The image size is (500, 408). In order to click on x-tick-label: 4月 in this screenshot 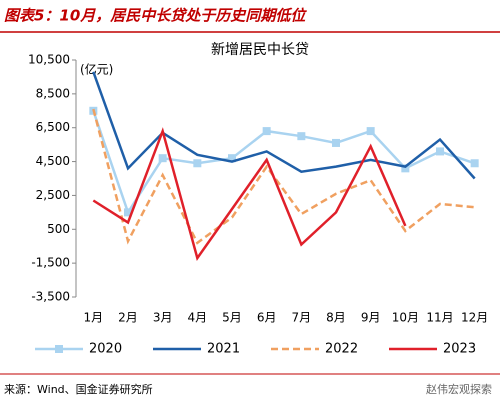, I will do `click(198, 318)`.